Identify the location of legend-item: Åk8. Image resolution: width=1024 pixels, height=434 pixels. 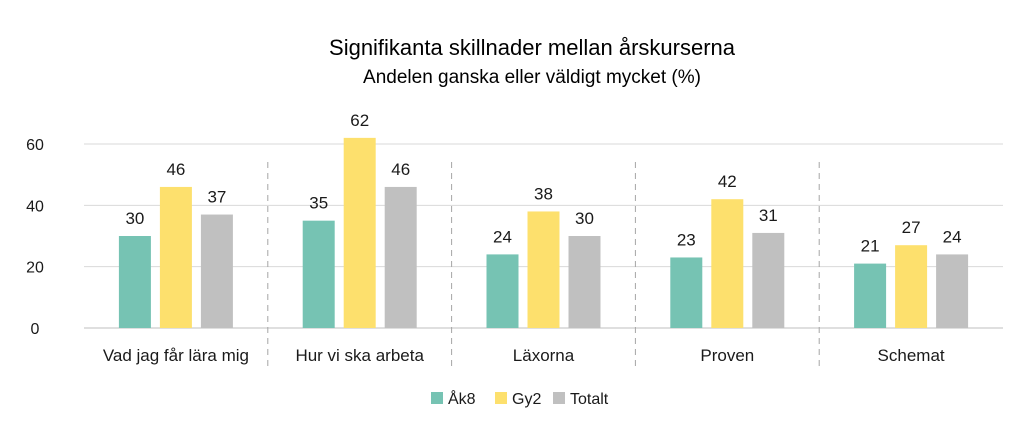
(453, 398).